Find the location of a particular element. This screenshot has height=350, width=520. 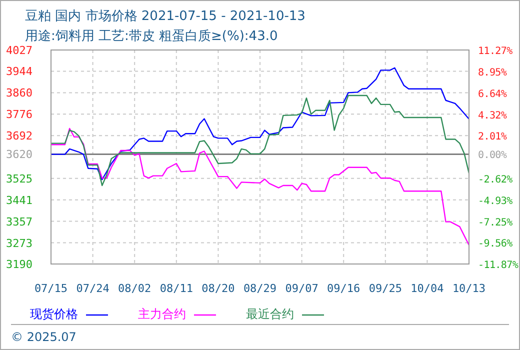

y2-tick-label: -4.93% is located at coordinates (495, 201).